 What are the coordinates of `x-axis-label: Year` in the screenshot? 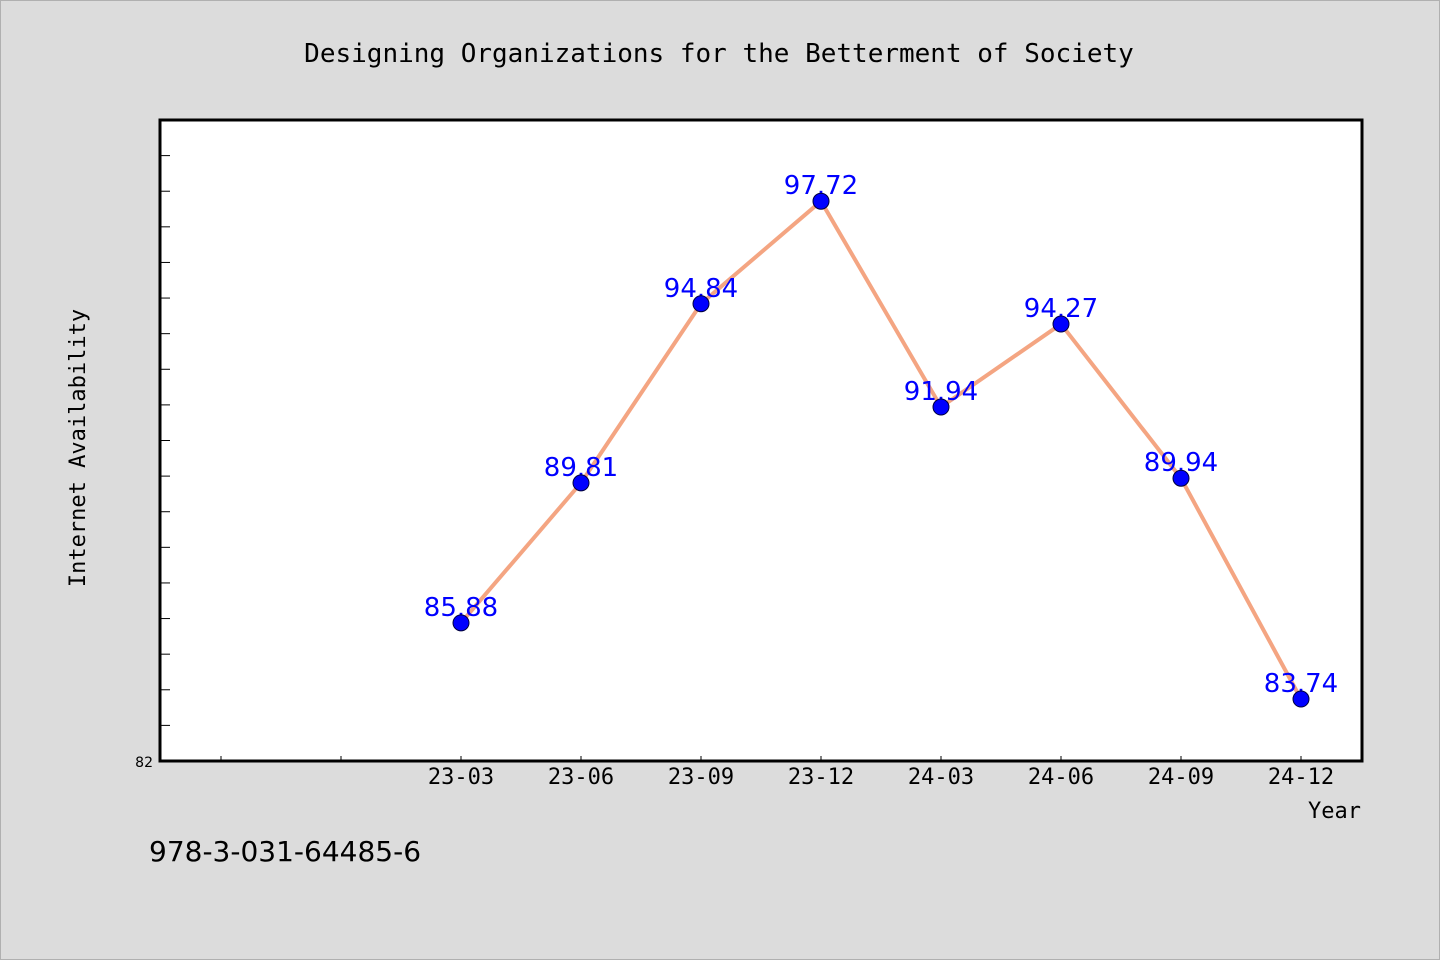 It's located at (1334, 811).